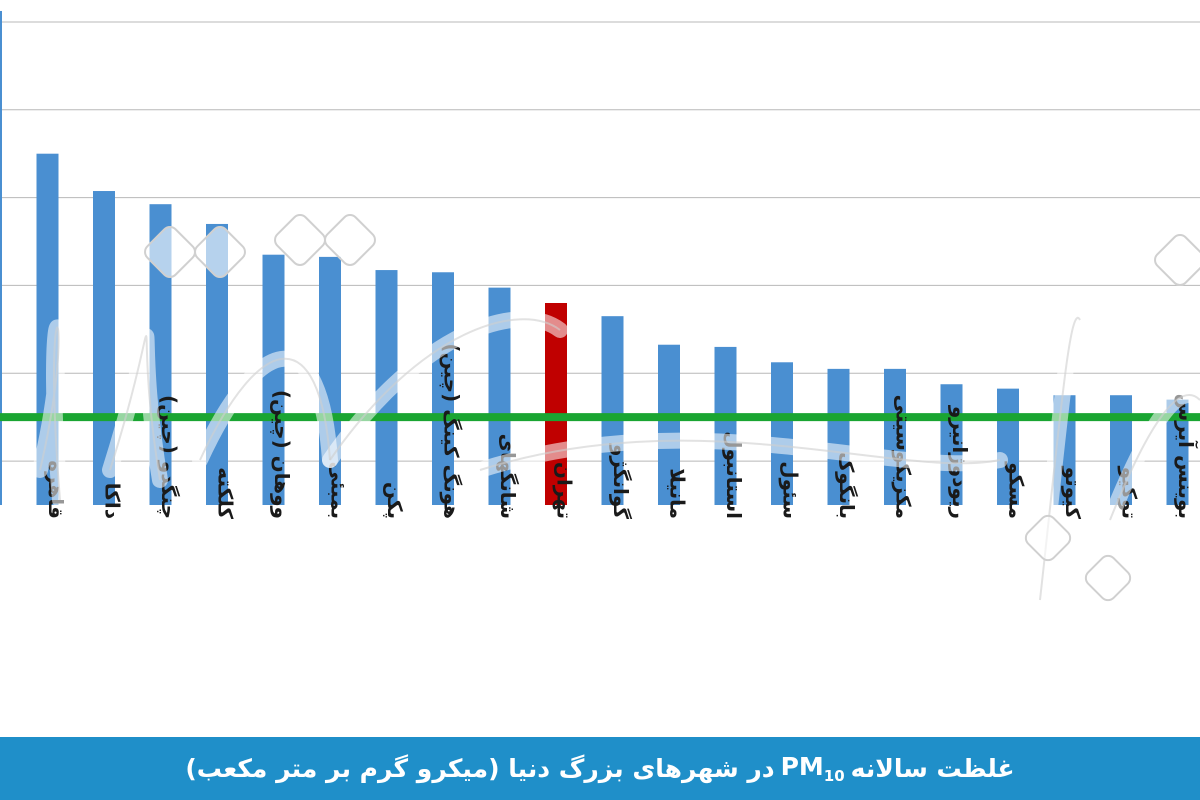 Image resolution: width=1200 pixels, height=800 pixels. Describe the element at coordinates (451, 431) in the screenshot. I see `category-label: هونگ کینگ (چین)` at that location.